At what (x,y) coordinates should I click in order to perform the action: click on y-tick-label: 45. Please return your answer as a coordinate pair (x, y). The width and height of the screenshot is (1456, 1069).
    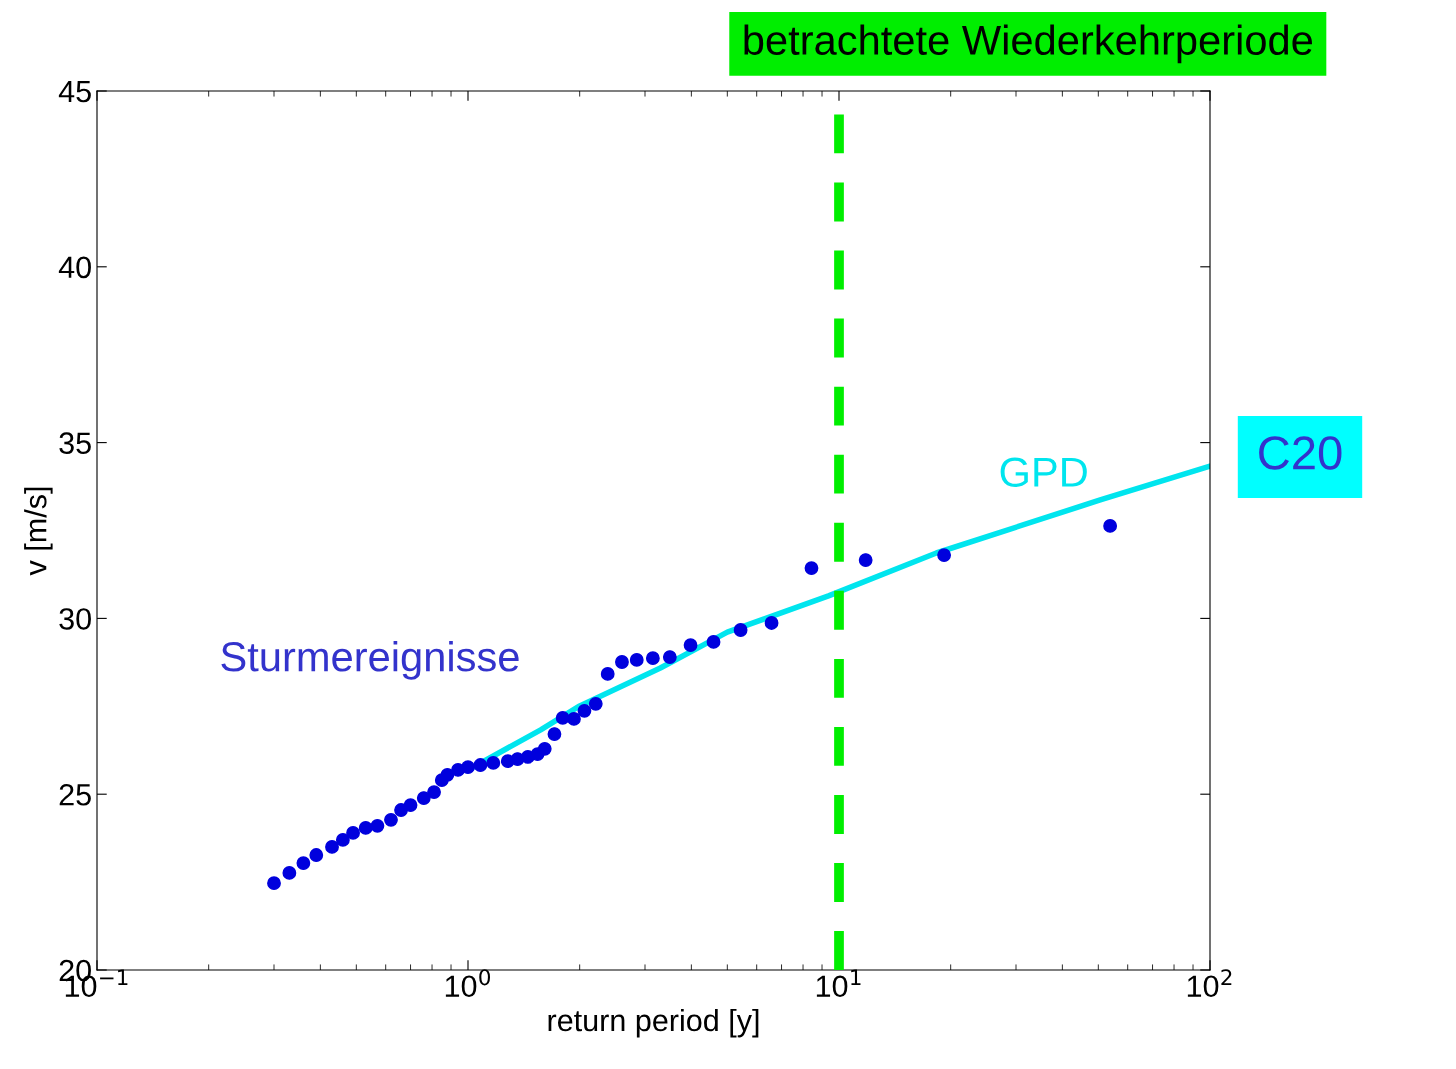
    Looking at the image, I should click on (74, 92).